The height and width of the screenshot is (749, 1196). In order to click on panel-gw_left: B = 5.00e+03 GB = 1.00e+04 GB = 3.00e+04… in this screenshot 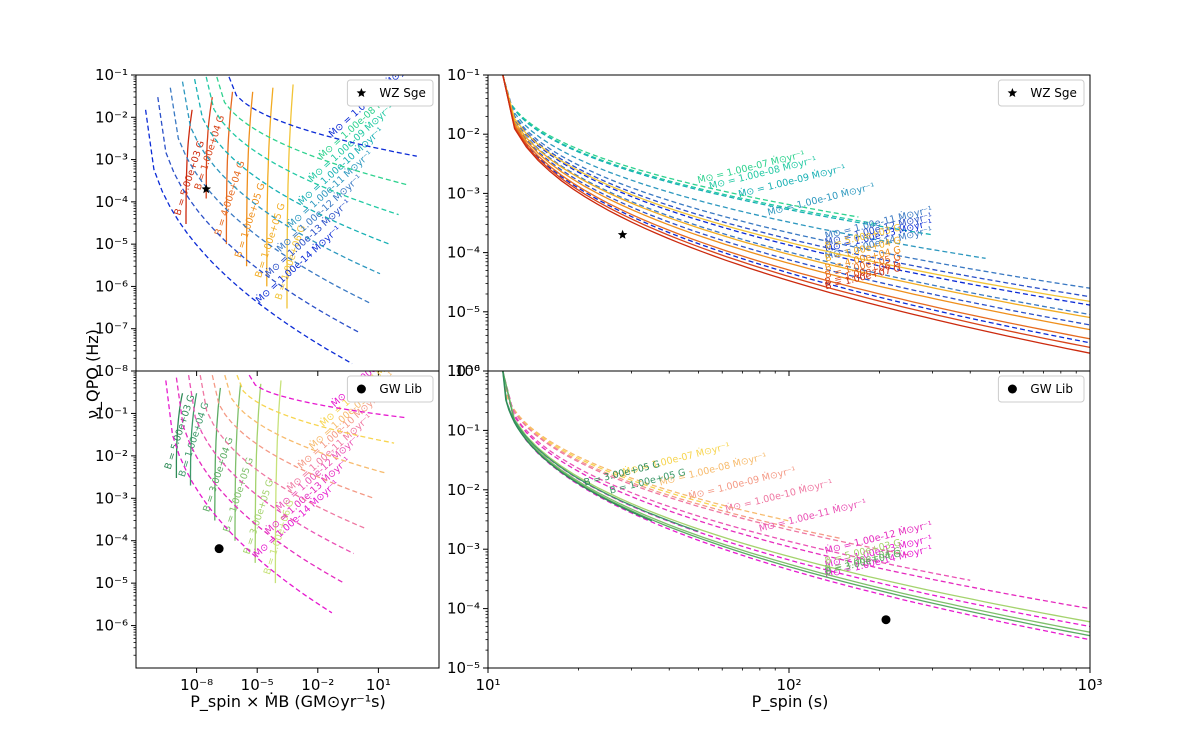, I will do `click(267, 532)`.